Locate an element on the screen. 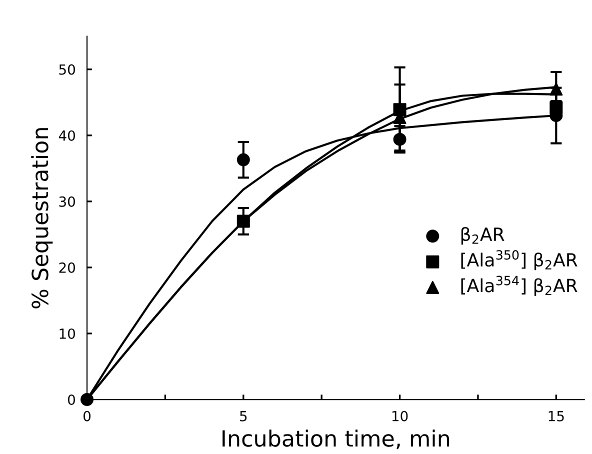 The height and width of the screenshot is (454, 592). legend-label: [Ala$^{354}$] β$_{2}$AR is located at coordinates (519, 286).